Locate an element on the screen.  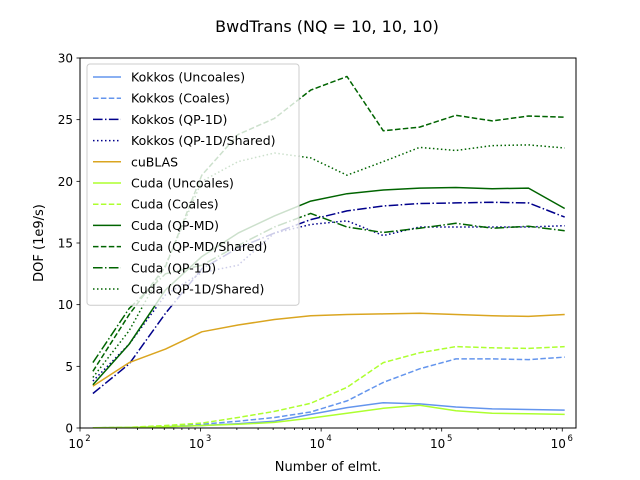
x-tick-label-3: 10 is located at coordinates (437, 444).